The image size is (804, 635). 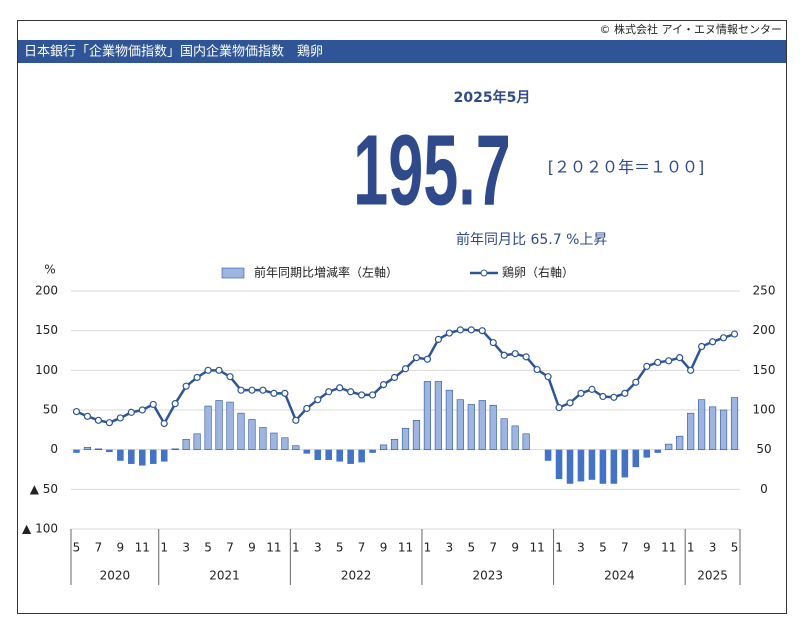 What do you see at coordinates (763, 449) in the screenshot?
I see `y2-tick-label: 50` at bounding box center [763, 449].